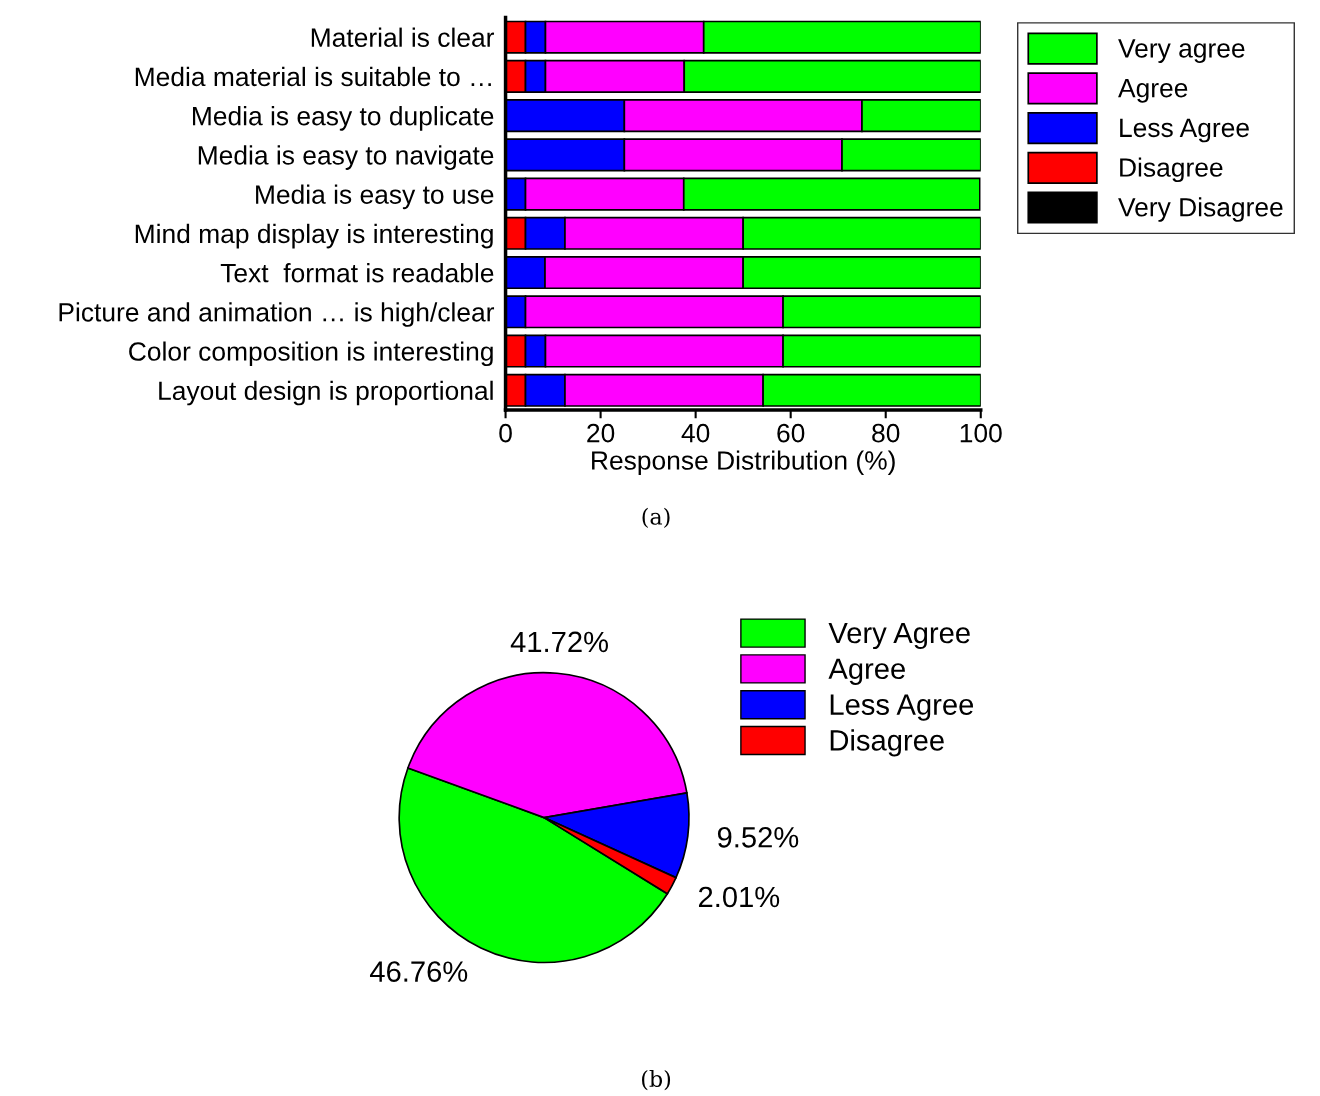  Describe the element at coordinates (695, 433) in the screenshot. I see `x-tick-label: 40` at that location.